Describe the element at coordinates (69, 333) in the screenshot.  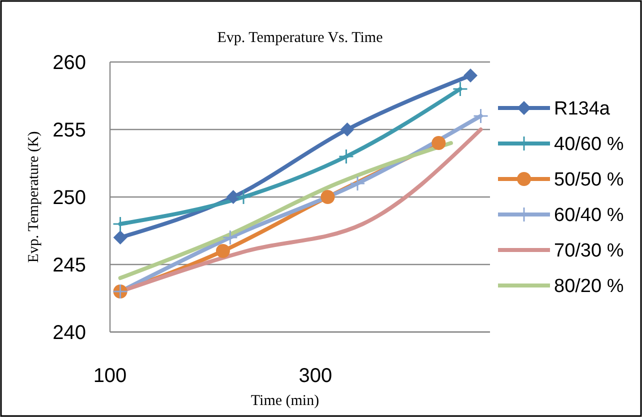
I see `y-tick-label: 240` at that location.